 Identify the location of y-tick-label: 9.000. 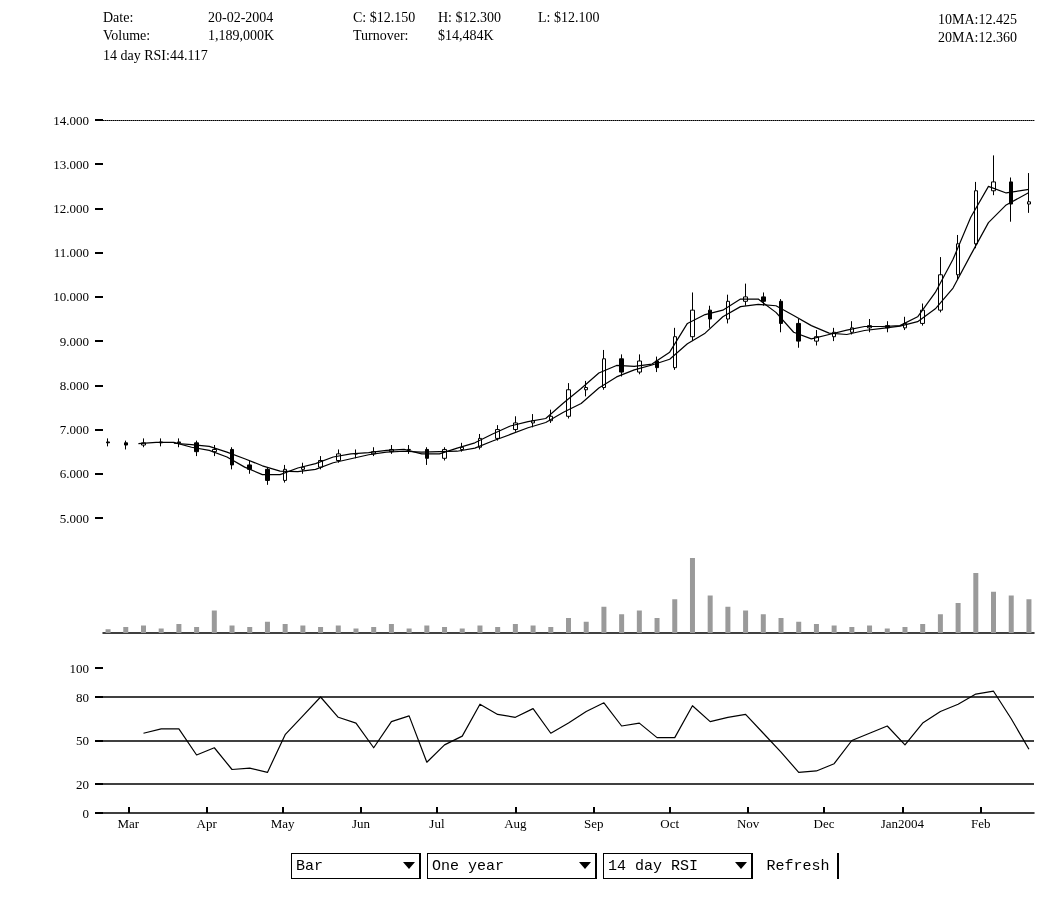
(74, 341).